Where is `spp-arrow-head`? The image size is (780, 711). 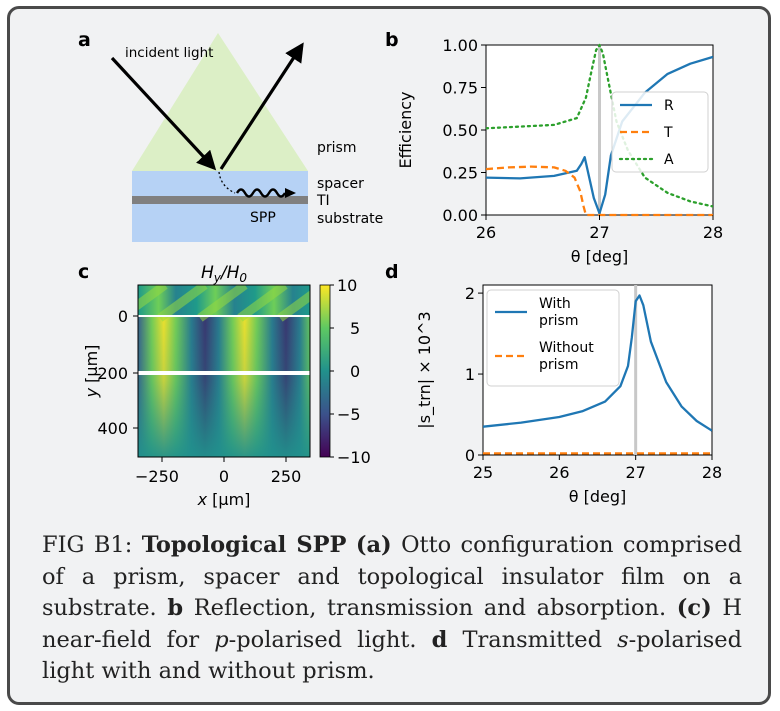
spp-arrow-head is located at coordinates (290, 193).